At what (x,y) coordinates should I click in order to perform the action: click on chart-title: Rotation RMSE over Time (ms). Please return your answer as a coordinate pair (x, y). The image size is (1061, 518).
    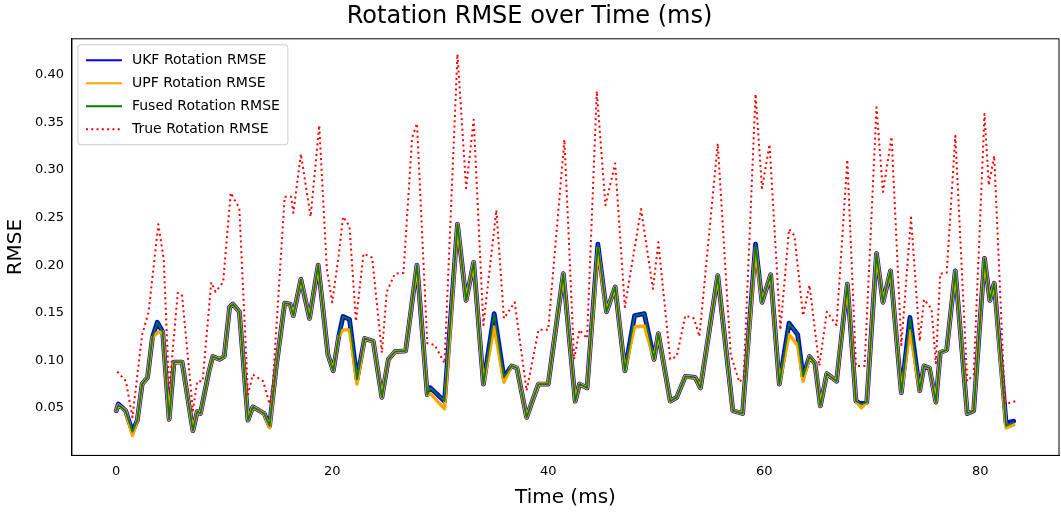
    Looking at the image, I should click on (529, 14).